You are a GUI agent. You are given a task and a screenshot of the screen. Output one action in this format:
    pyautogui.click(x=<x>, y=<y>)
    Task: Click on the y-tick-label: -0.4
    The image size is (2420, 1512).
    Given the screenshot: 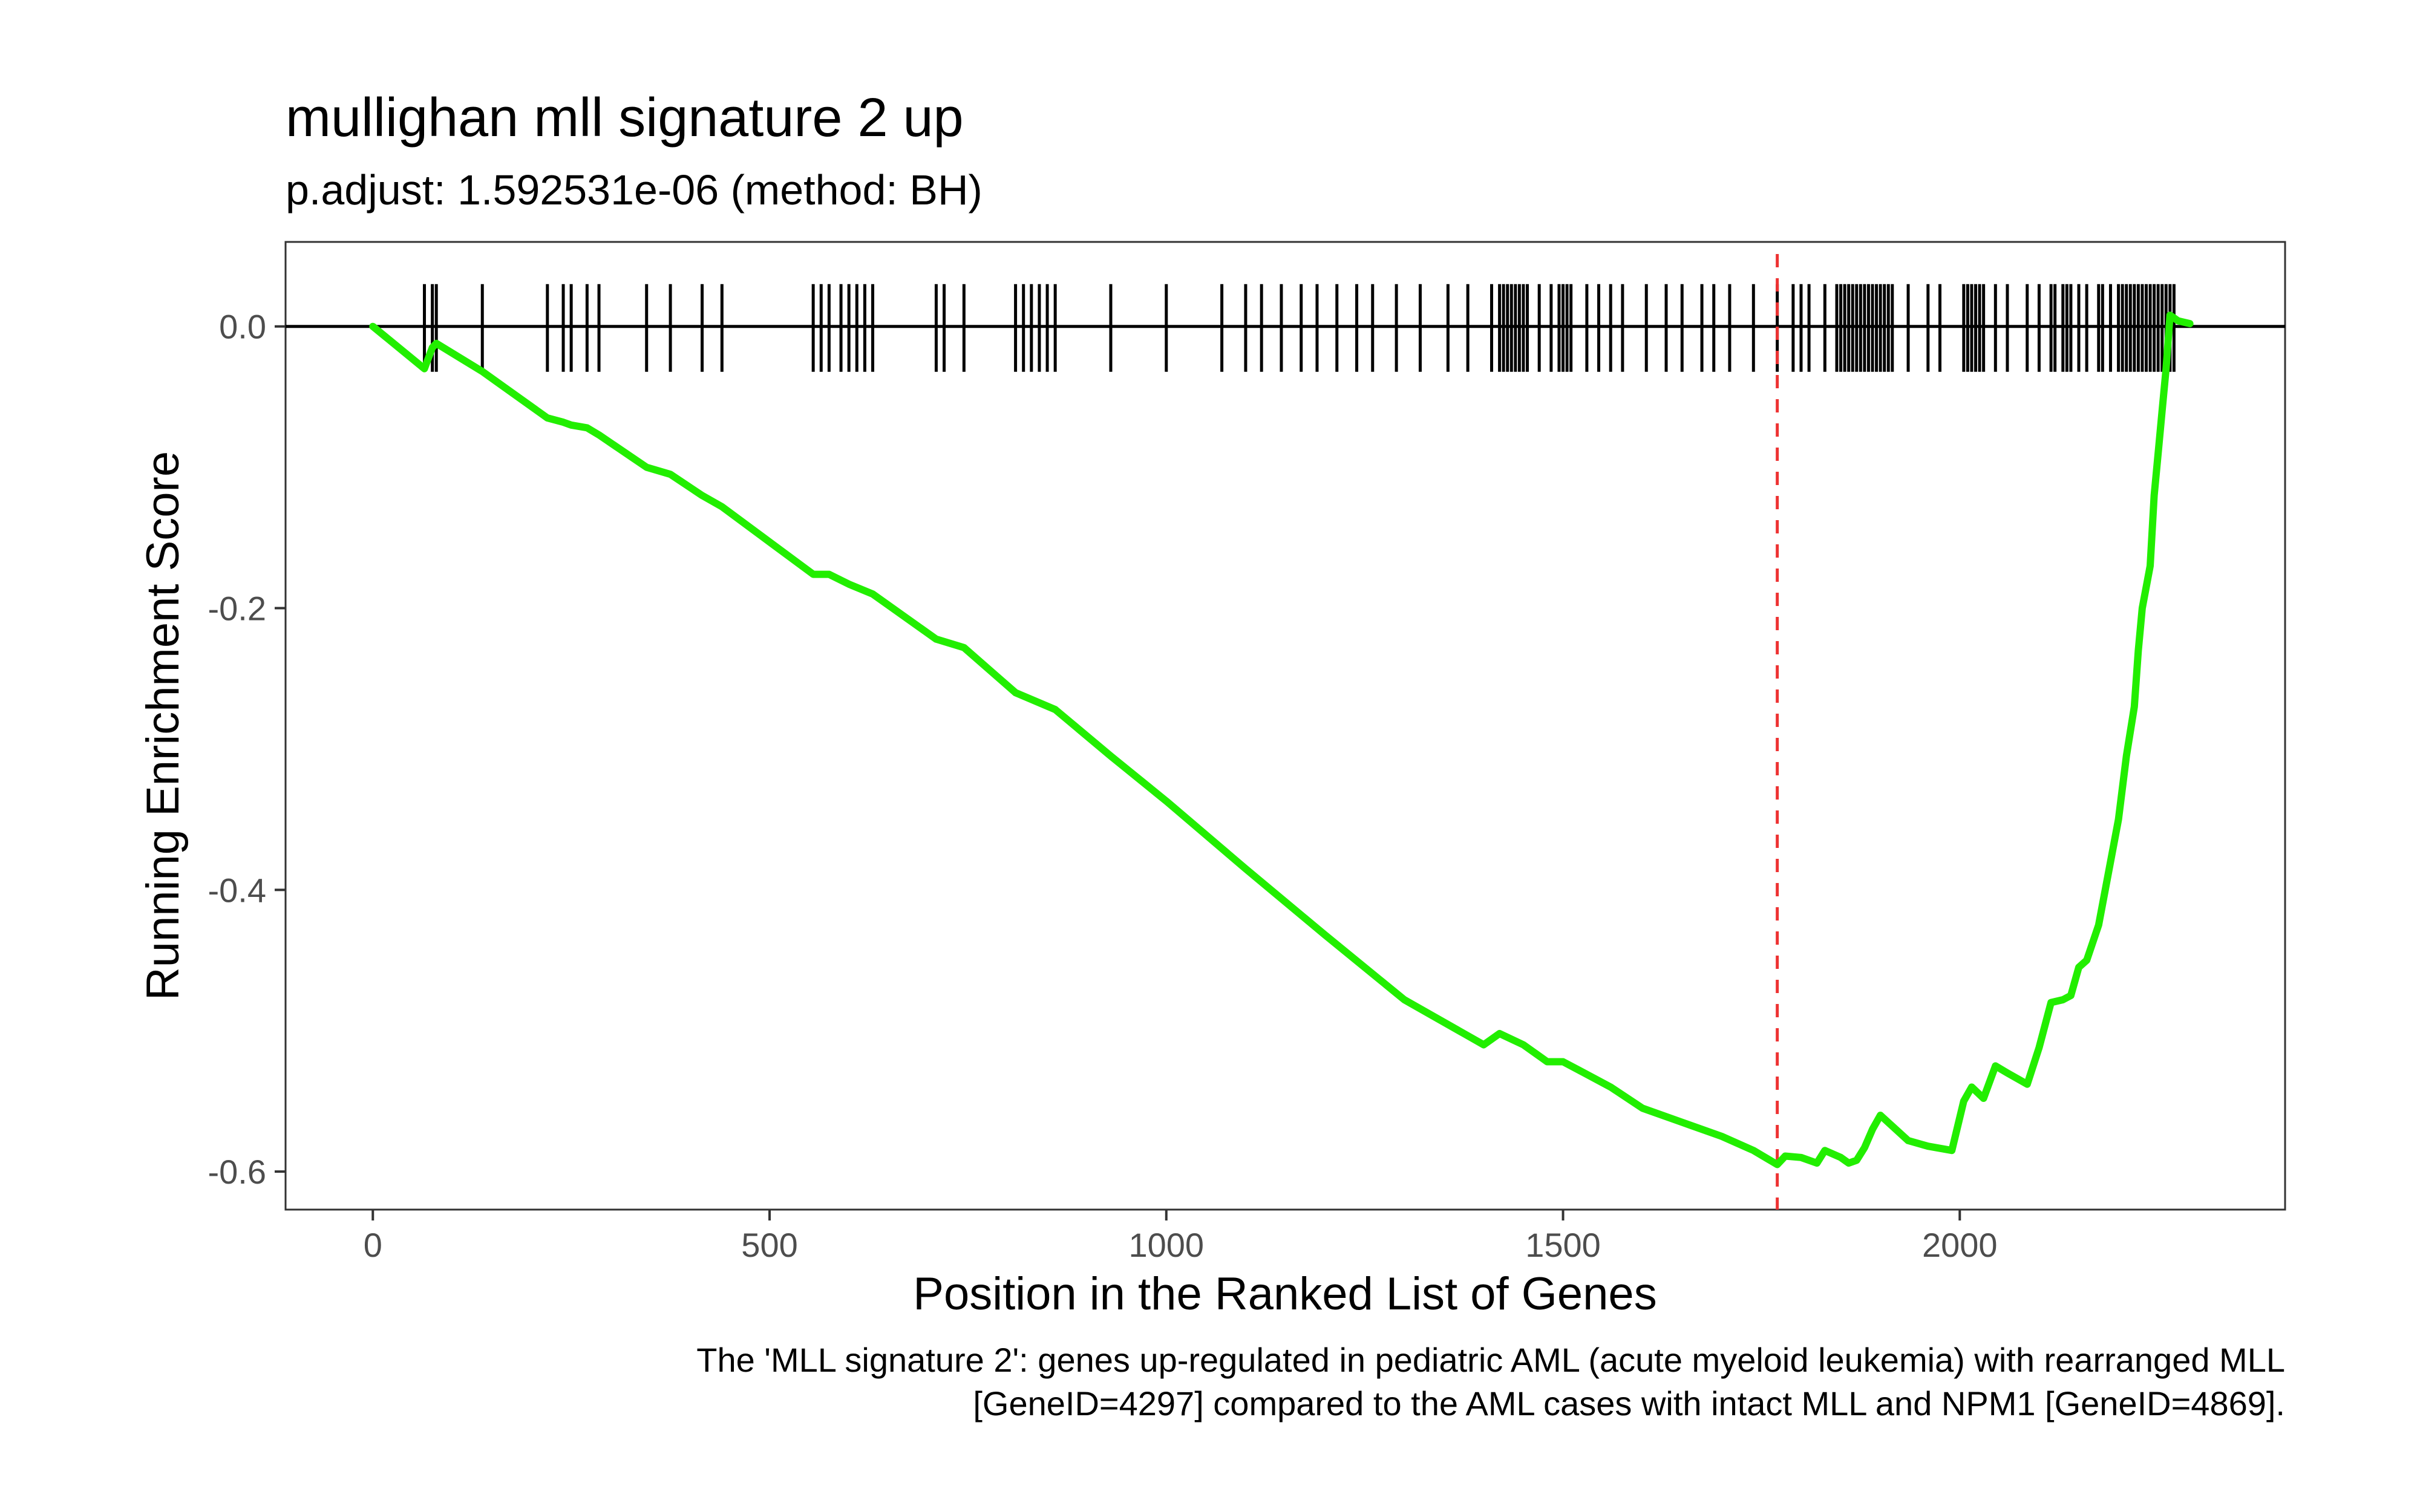 What is the action you would take?
    pyautogui.click(x=237, y=890)
    